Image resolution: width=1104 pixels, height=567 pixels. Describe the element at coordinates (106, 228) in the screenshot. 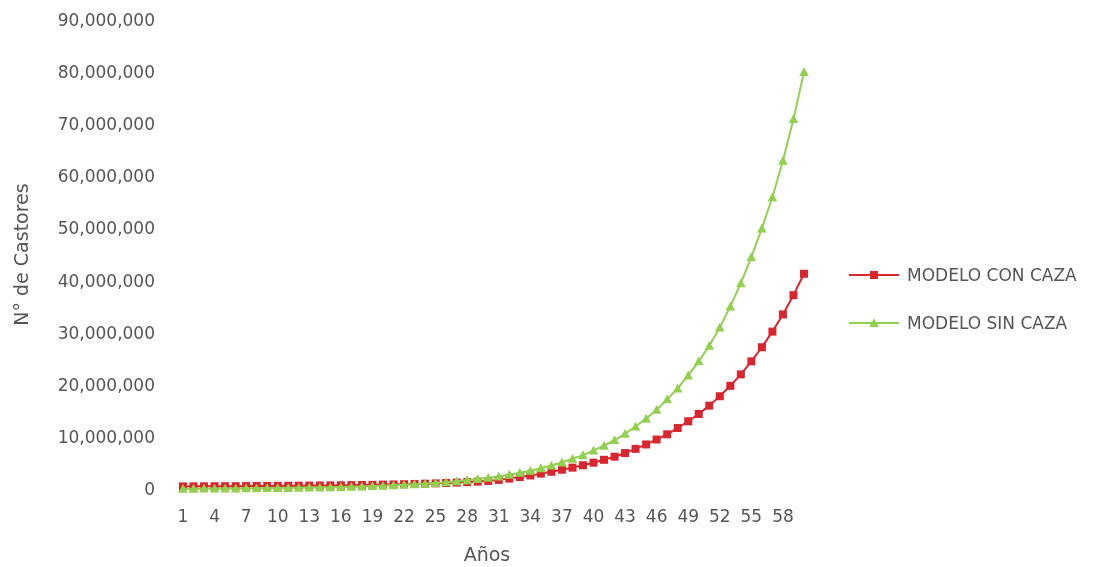

I see `y-tick-label: 50,000,000` at that location.